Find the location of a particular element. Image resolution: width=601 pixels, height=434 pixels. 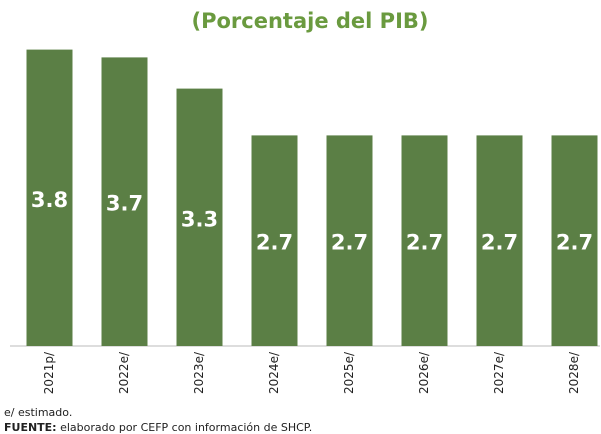

data-label: 3.7 is located at coordinates (124, 204).